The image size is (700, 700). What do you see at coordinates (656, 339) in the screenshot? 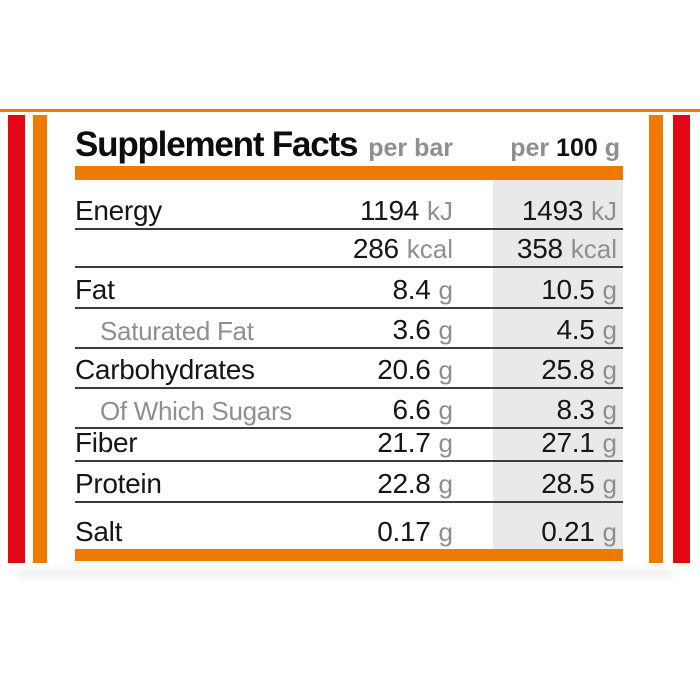
I see `stripe-right-orange` at bounding box center [656, 339].